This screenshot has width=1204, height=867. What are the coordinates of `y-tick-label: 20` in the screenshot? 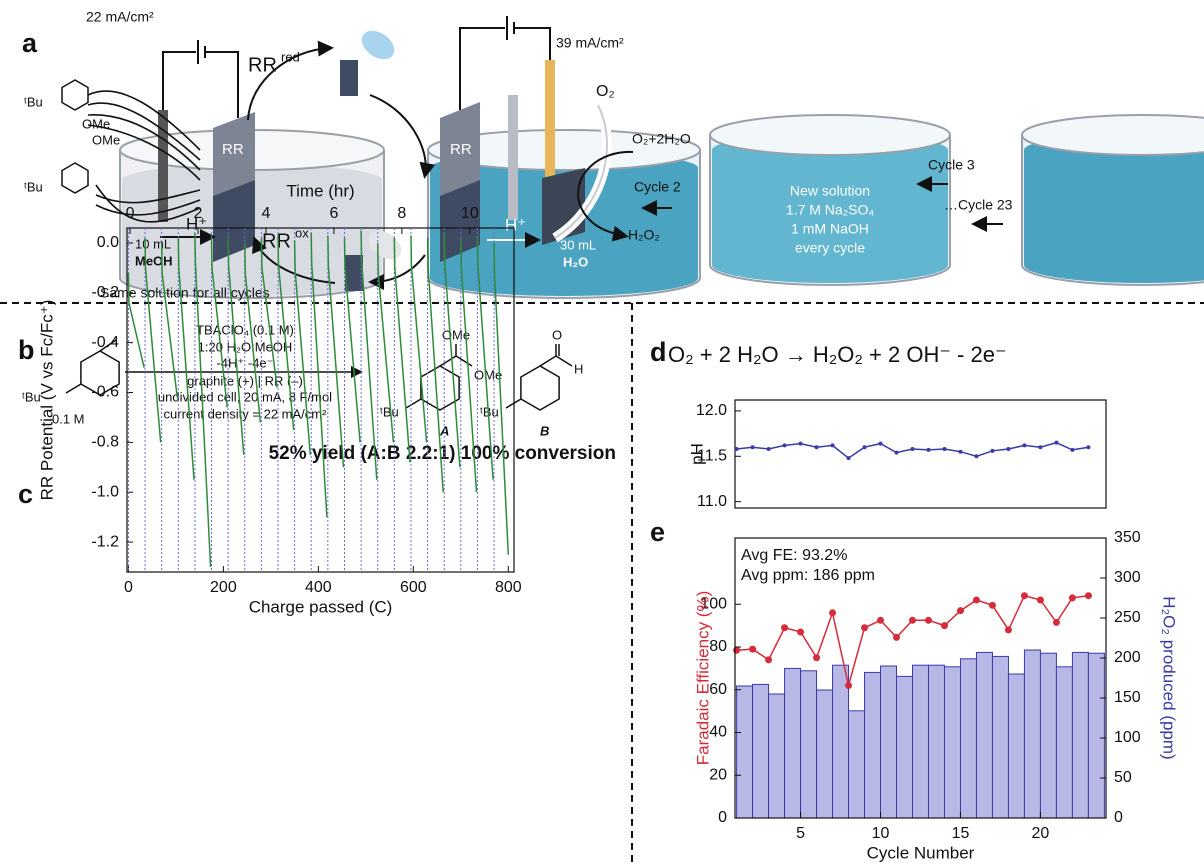 It's located at (718, 774).